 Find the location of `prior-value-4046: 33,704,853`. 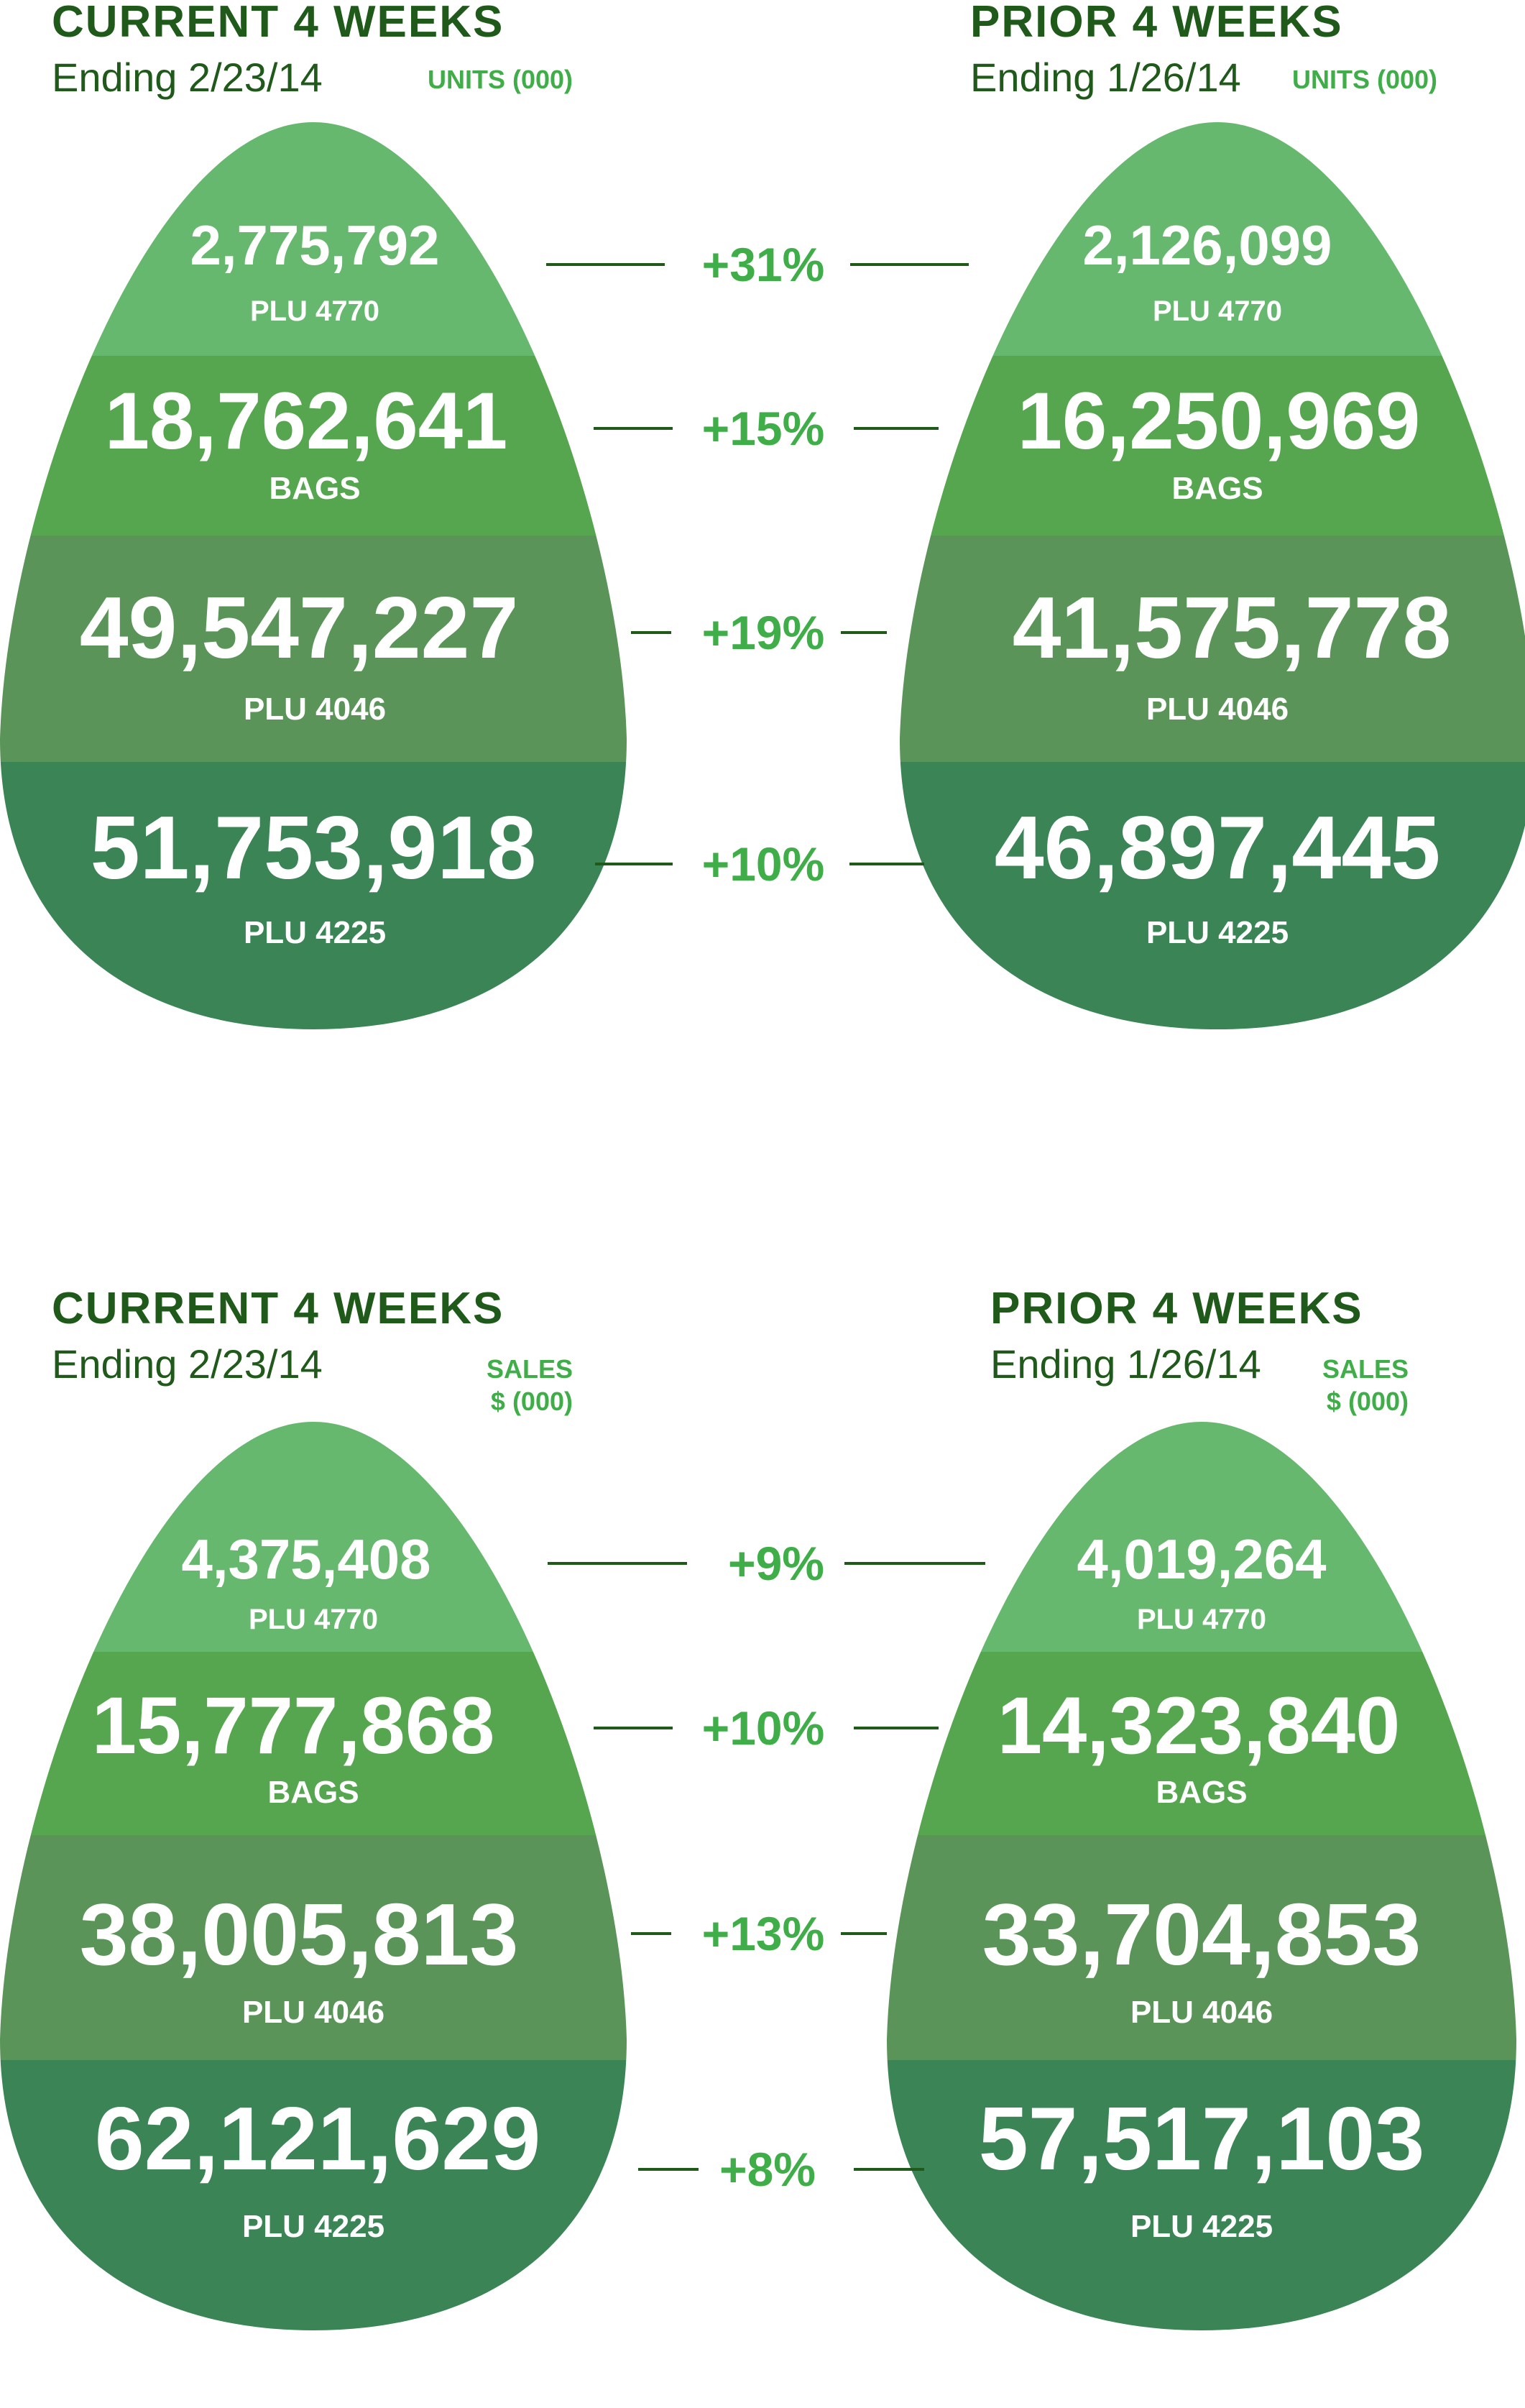

prior-value-4046: 33,704,853 is located at coordinates (1202, 1934).